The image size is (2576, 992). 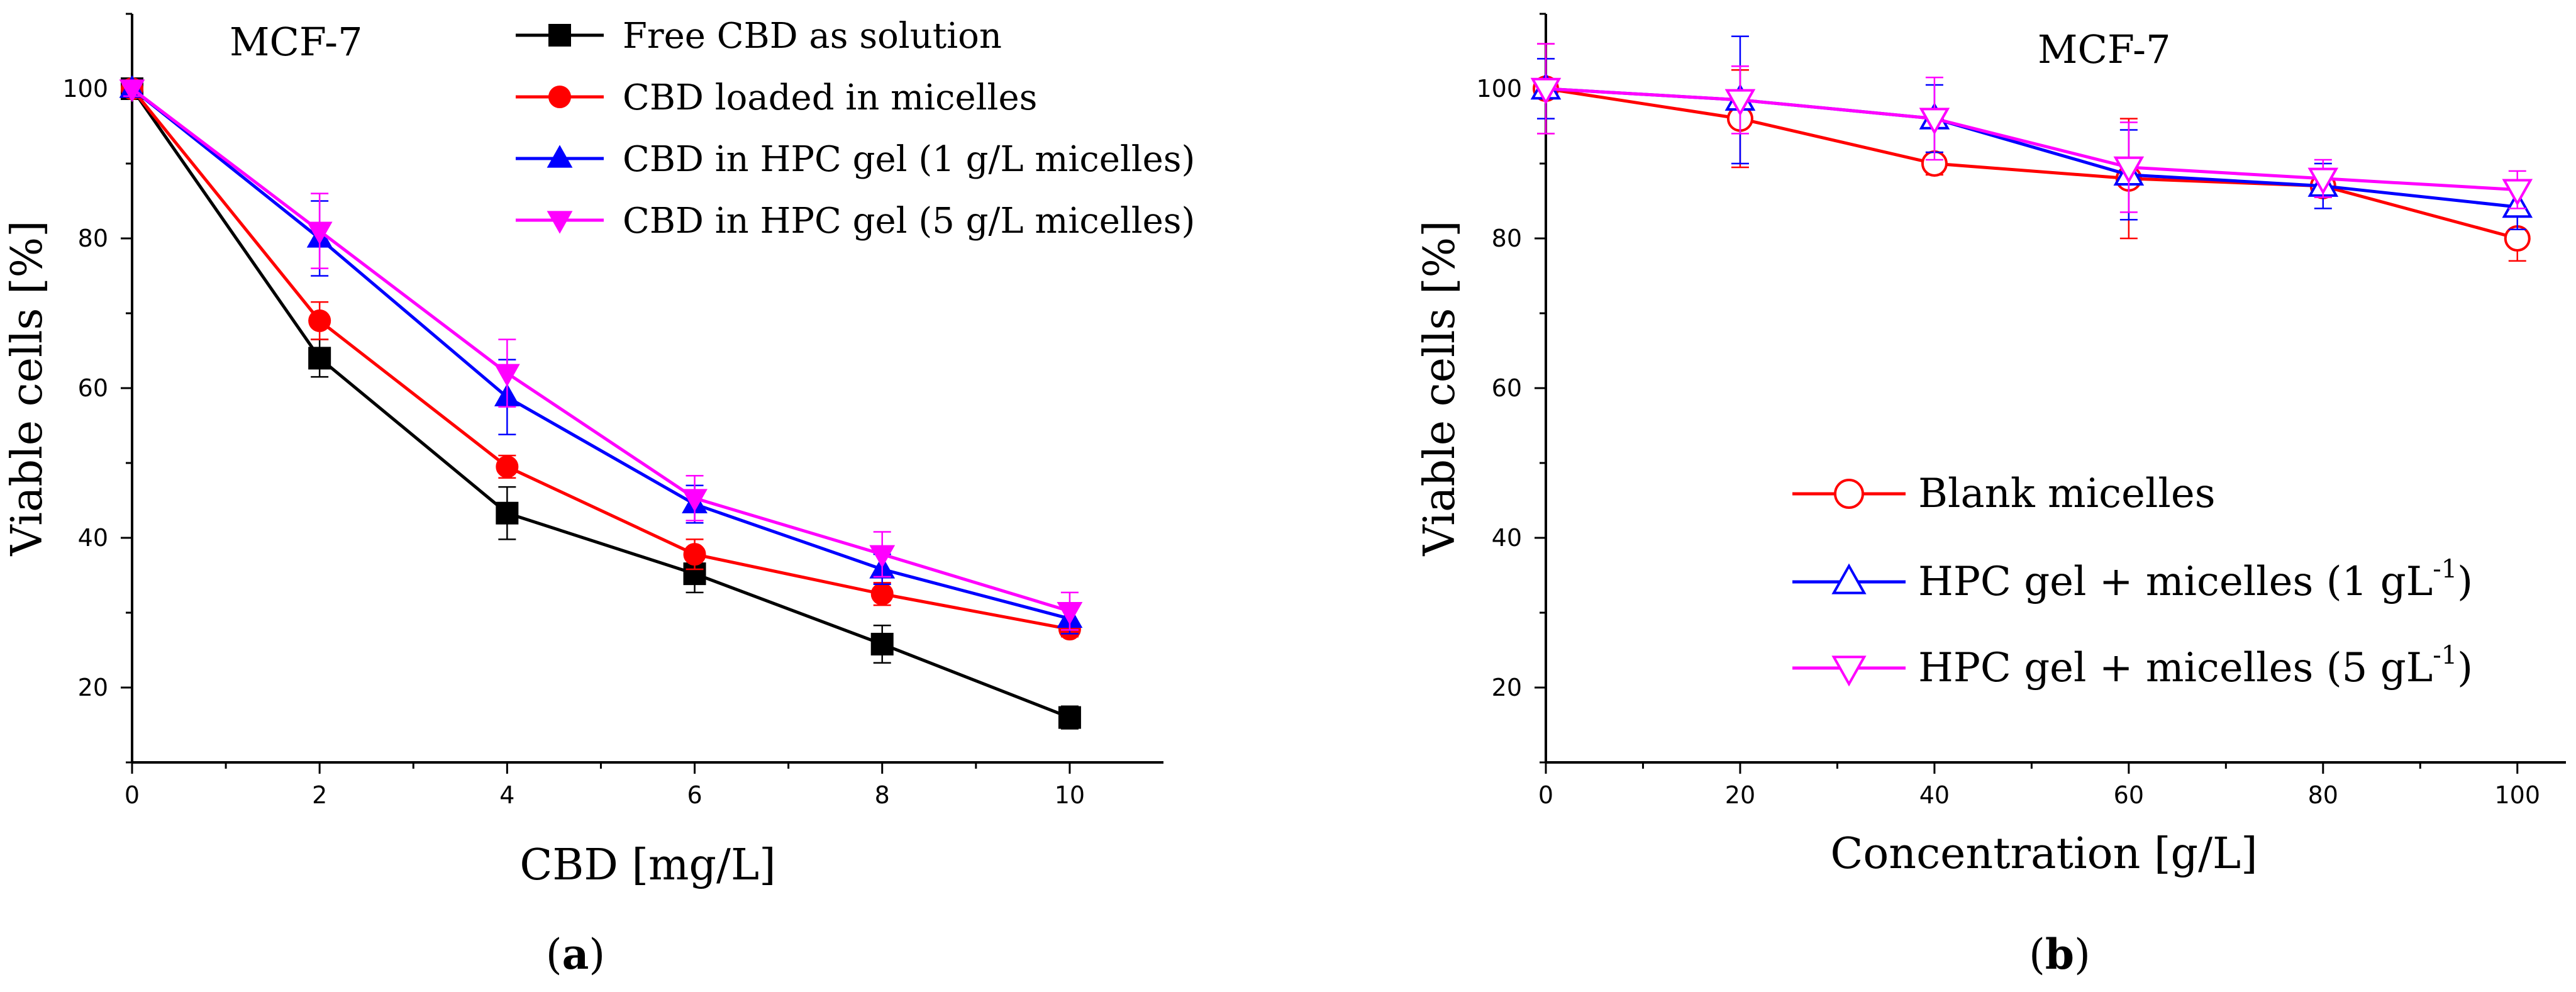 What do you see at coordinates (830, 97) in the screenshot?
I see `legend-label: CBD loaded in micelles` at bounding box center [830, 97].